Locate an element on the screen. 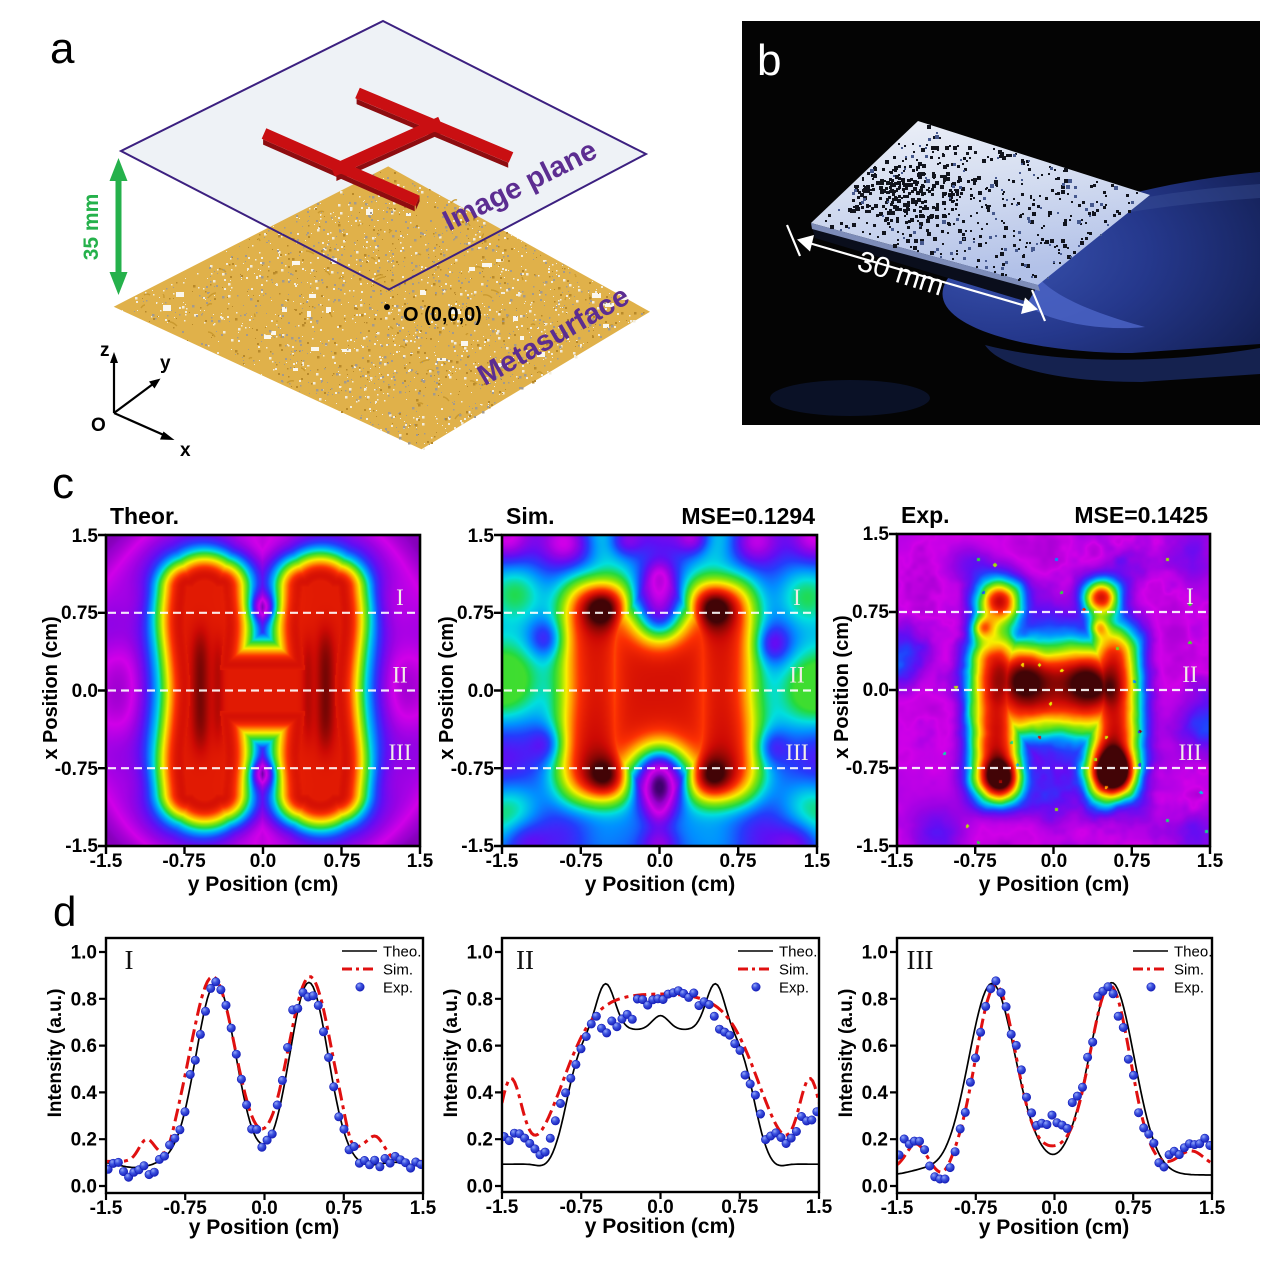 The image size is (1262, 1262). svg-text: z is located at coordinates (105, 350).